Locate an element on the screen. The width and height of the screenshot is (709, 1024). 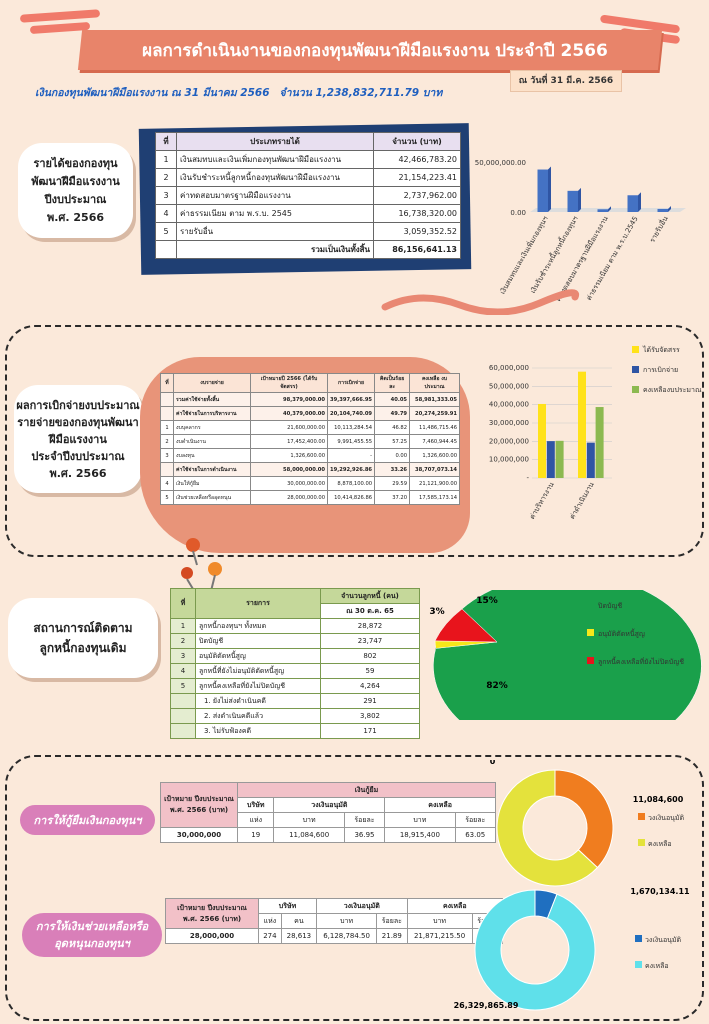
grant-approved: 6,128,784.50 is located at coordinates (347, 936).